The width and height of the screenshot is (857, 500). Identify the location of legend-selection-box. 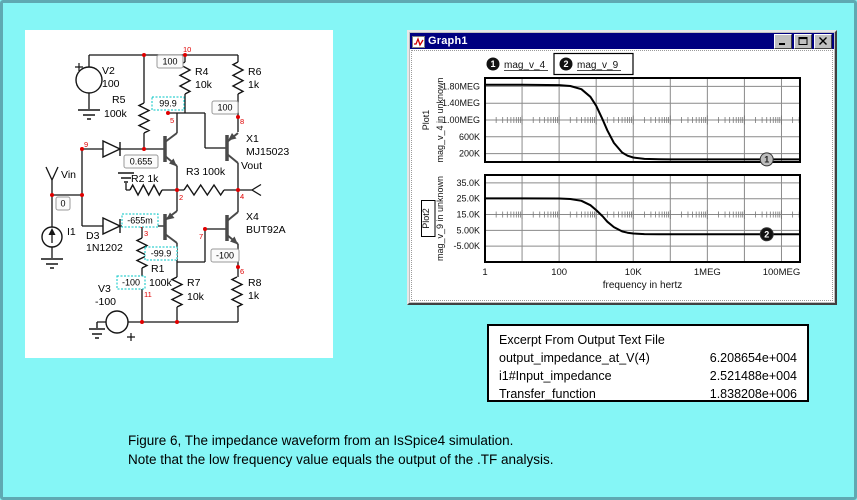
(593, 64).